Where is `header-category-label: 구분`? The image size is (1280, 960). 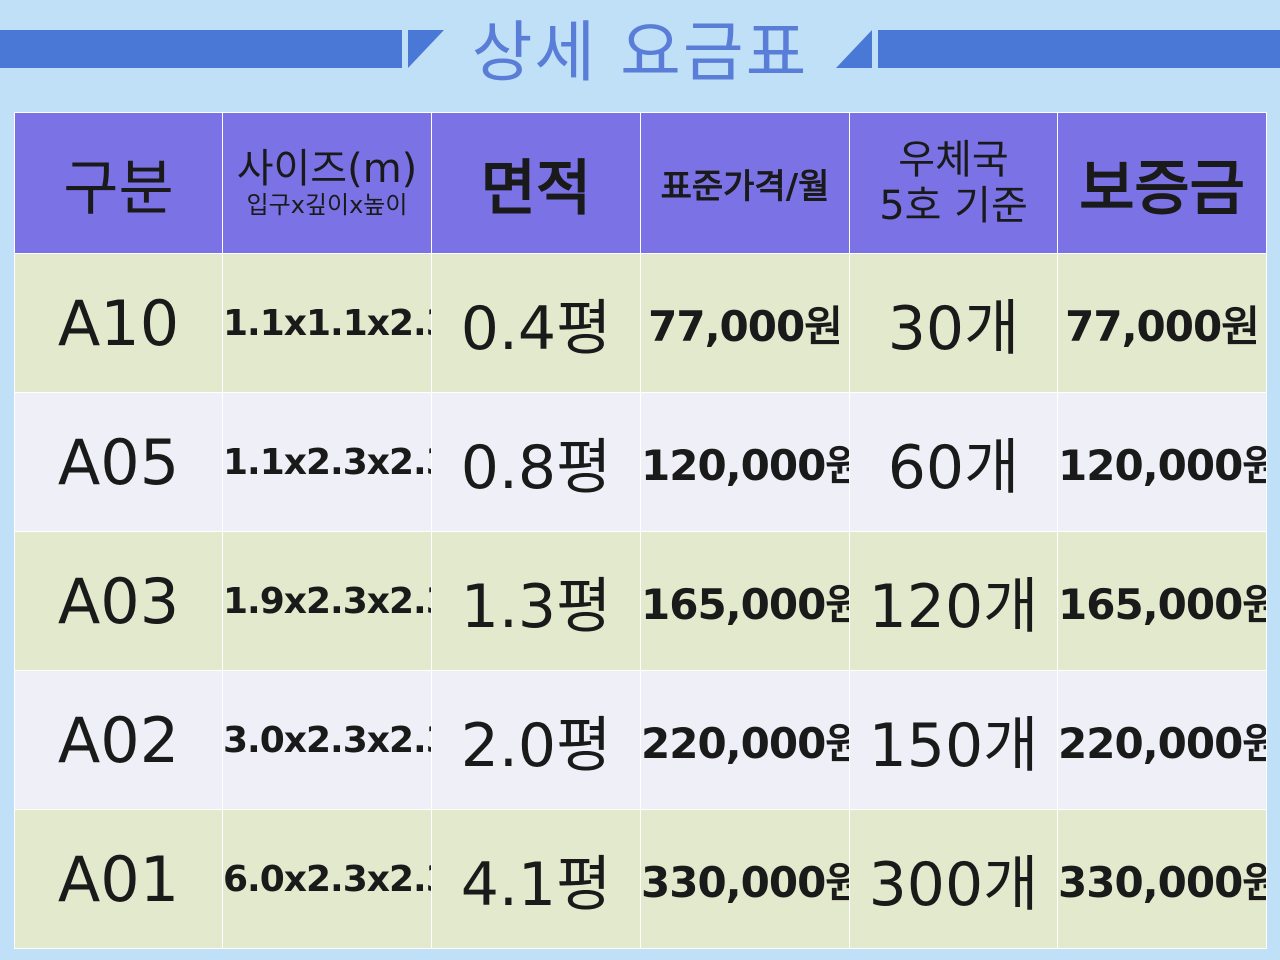 header-category-label: 구분 is located at coordinates (118, 188).